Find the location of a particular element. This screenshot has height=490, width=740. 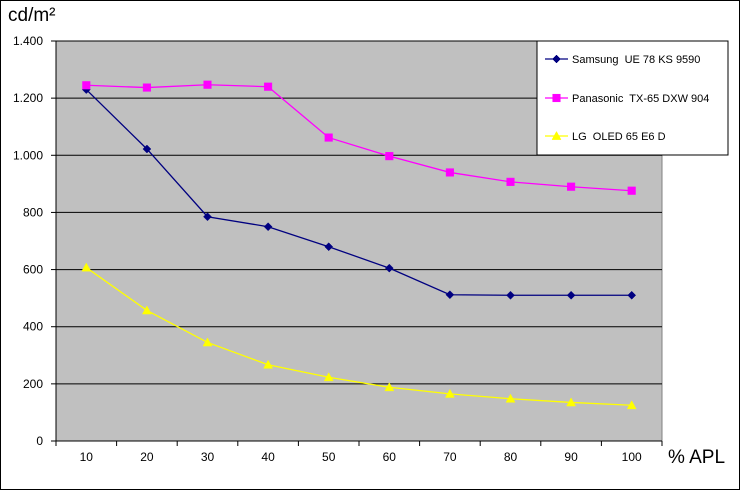

x-tick-label: 10 is located at coordinates (87, 457).